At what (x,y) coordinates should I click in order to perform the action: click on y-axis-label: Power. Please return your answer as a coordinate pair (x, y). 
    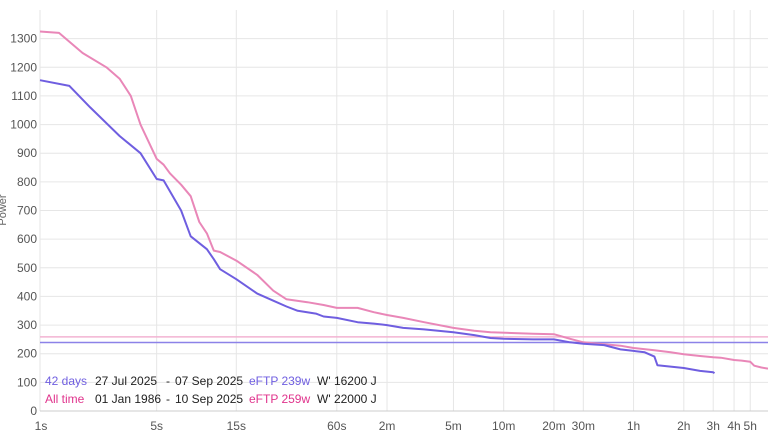
    Looking at the image, I should click on (4, 210).